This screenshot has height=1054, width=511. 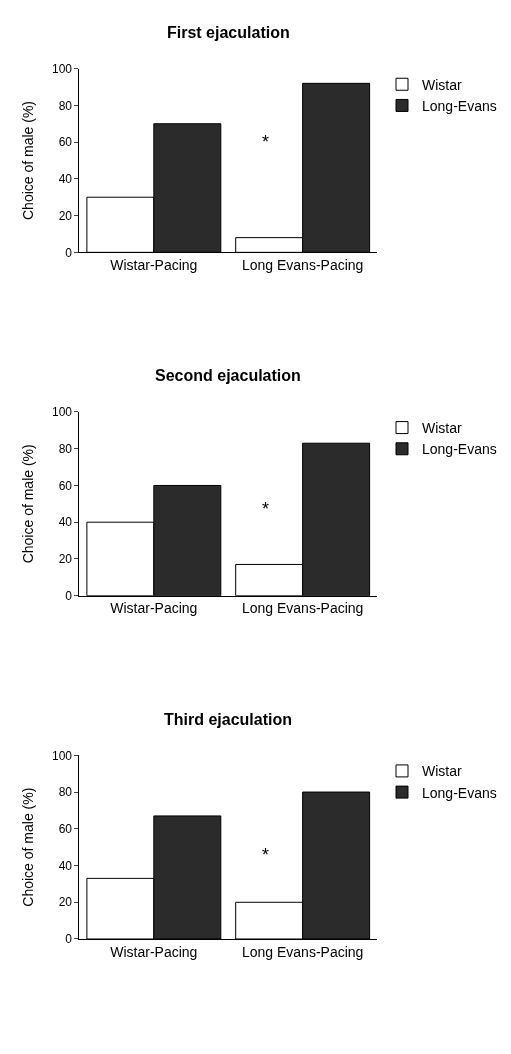 I want to click on chart-title: Second ejaculation, so click(x=228, y=375).